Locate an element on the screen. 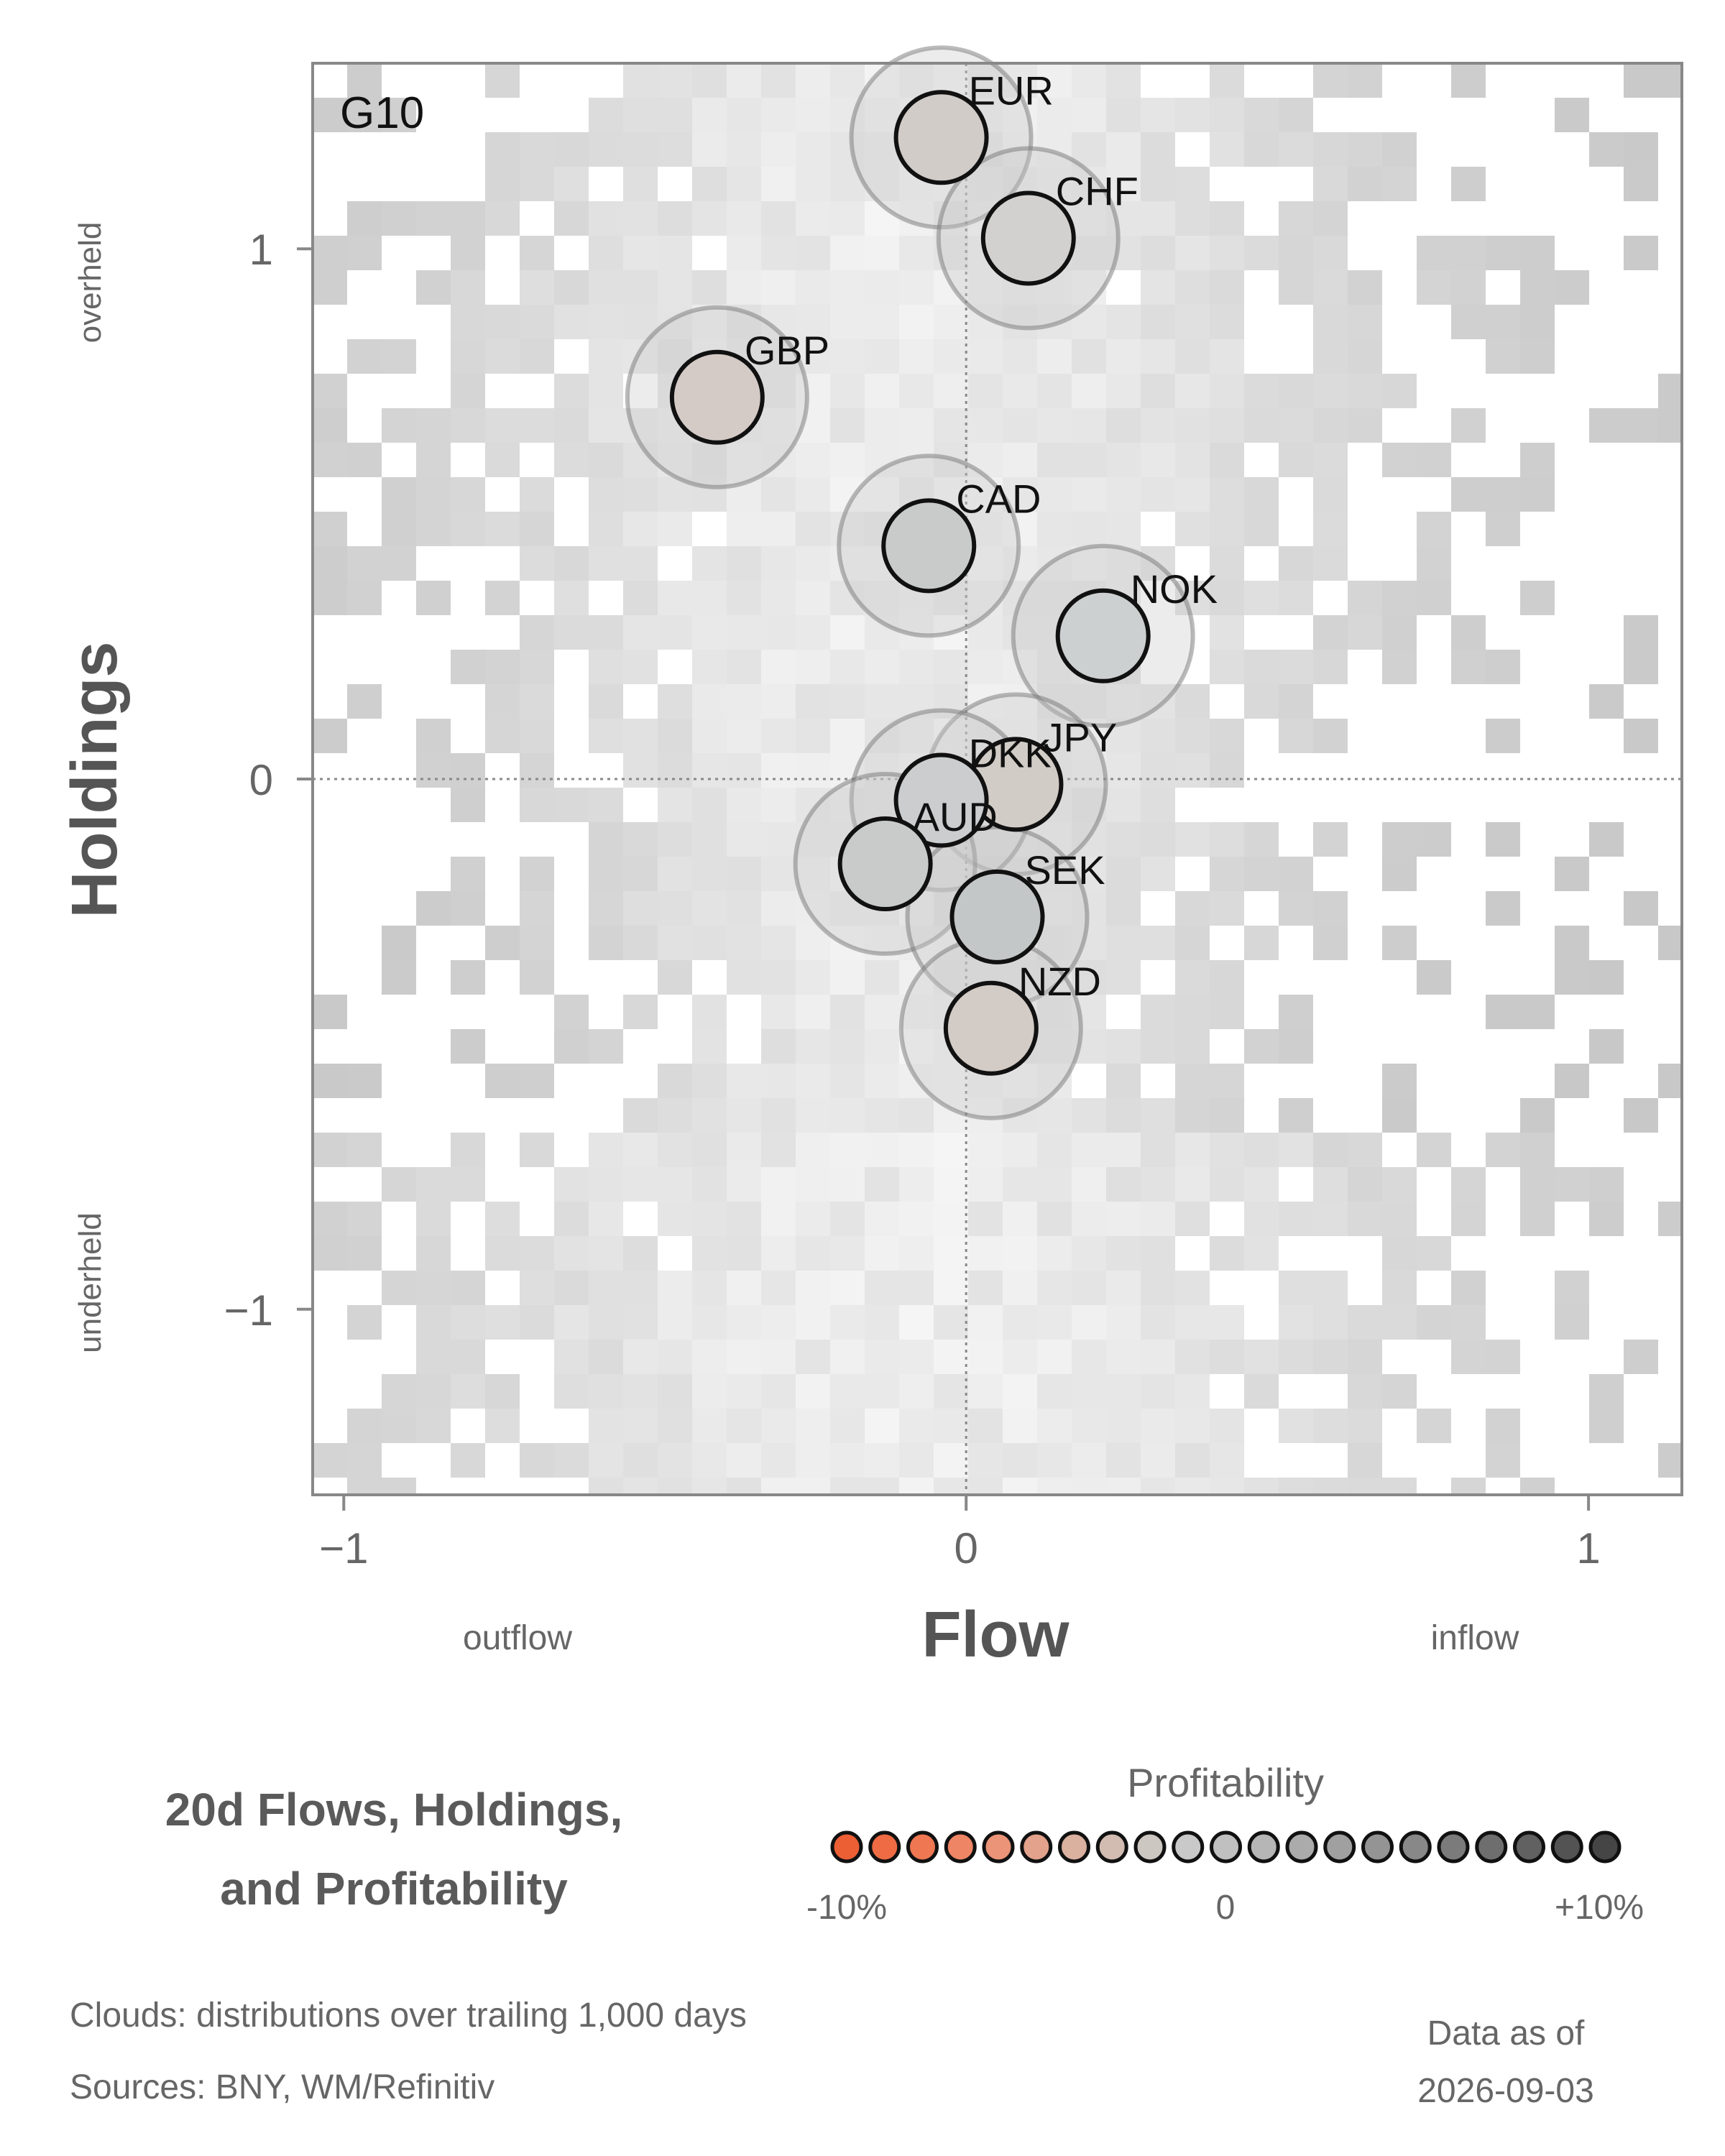  profitability-legend: Profitability -10% 0 +10% is located at coordinates (1225, 1844).